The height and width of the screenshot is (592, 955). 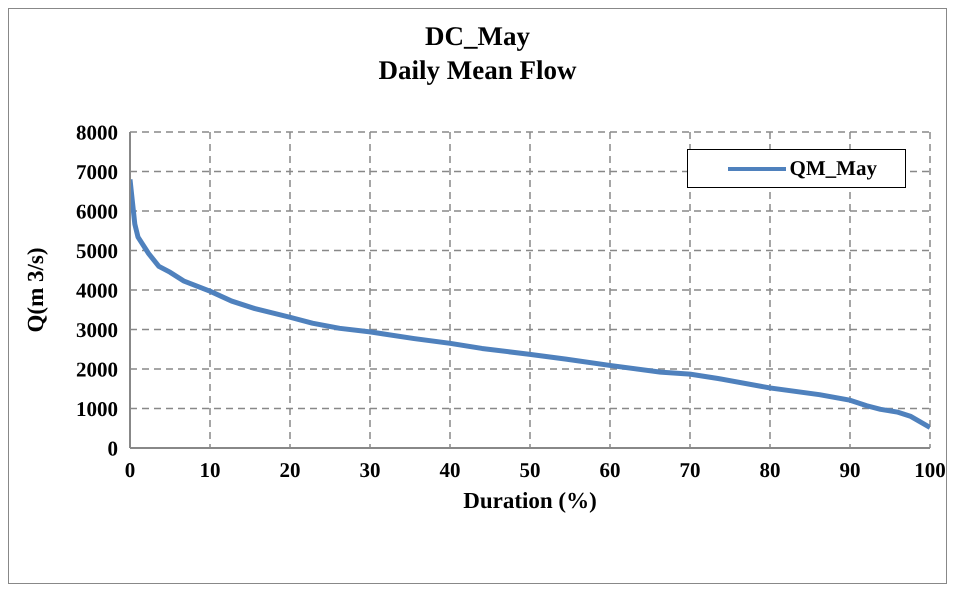 What do you see at coordinates (97, 172) in the screenshot?
I see `y-tick-label: 7000` at bounding box center [97, 172].